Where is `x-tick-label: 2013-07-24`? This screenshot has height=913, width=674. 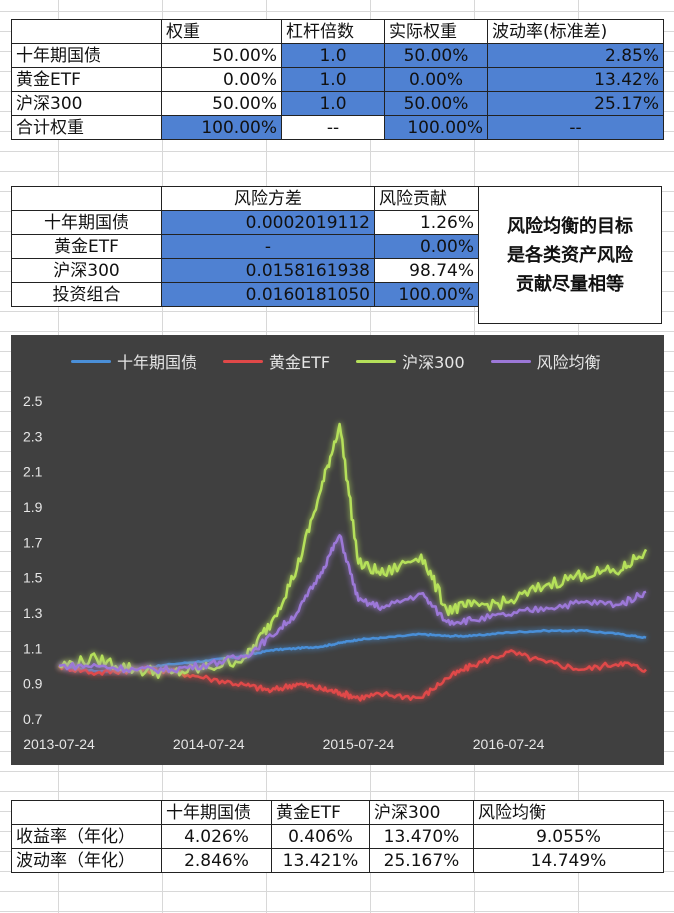
x-tick-label: 2013-07-24 is located at coordinates (59, 744).